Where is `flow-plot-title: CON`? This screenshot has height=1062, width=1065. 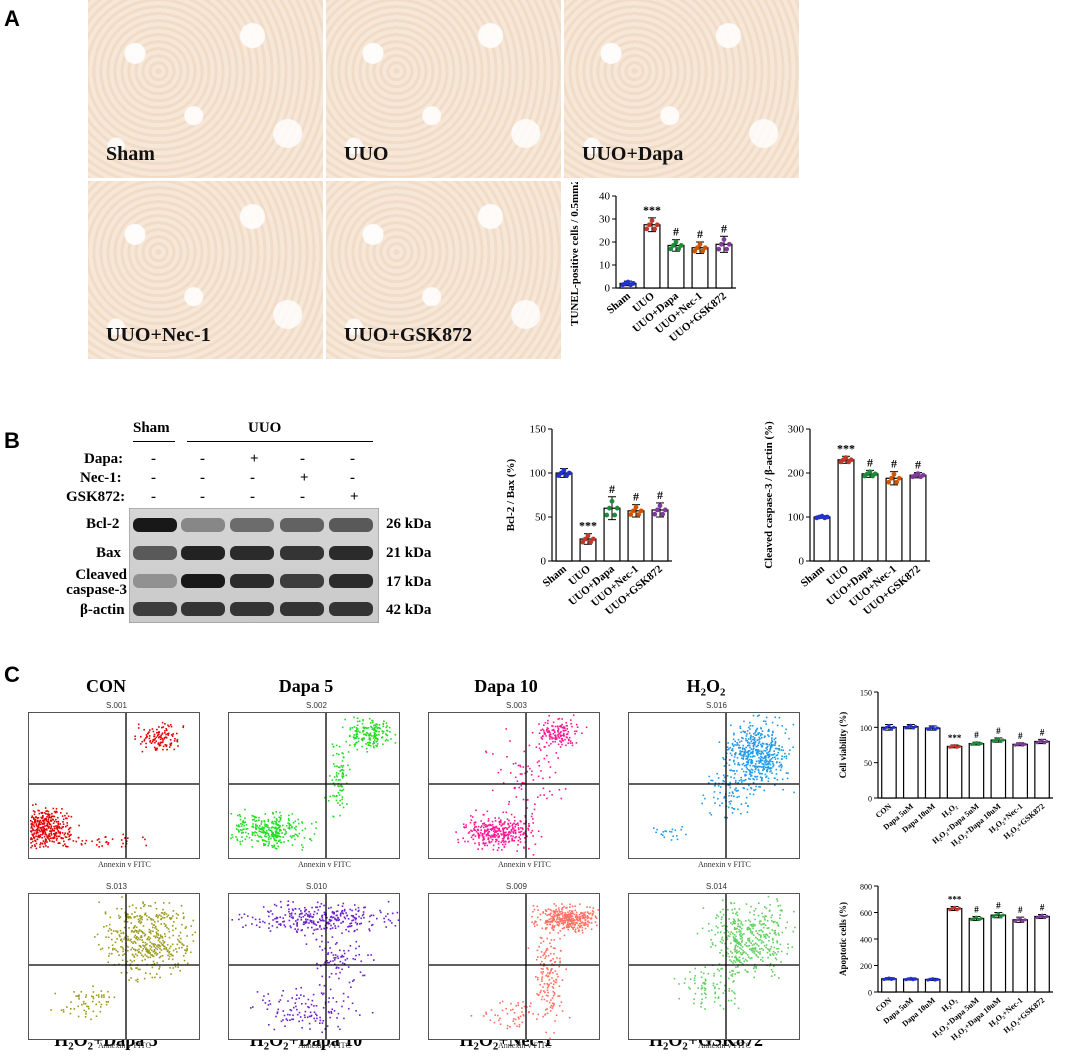
flow-plot-title: CON is located at coordinates (106, 686).